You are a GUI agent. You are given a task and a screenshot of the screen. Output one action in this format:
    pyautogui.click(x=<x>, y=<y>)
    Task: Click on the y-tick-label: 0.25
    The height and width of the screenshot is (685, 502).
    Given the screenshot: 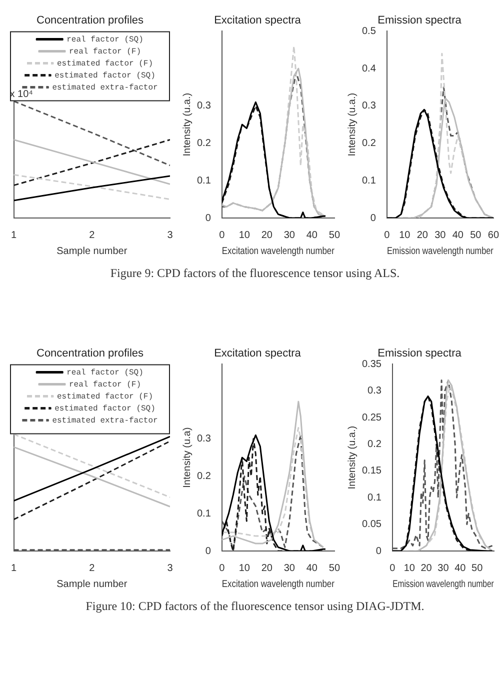 What is the action you would take?
    pyautogui.click(x=372, y=418)
    